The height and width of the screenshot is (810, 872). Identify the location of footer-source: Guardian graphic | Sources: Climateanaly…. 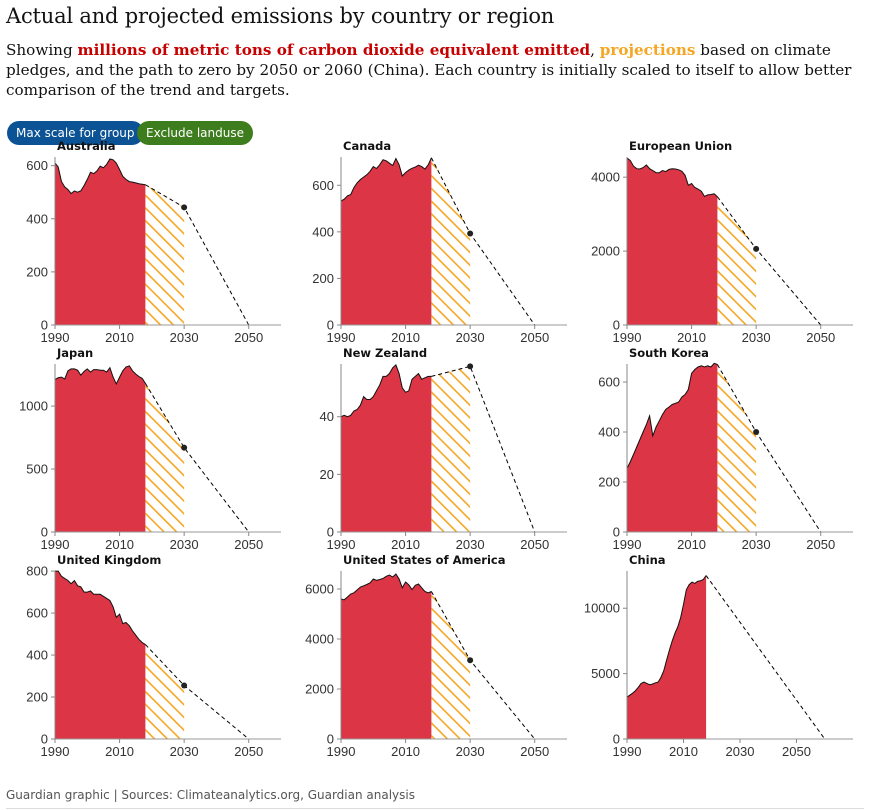
(210, 795).